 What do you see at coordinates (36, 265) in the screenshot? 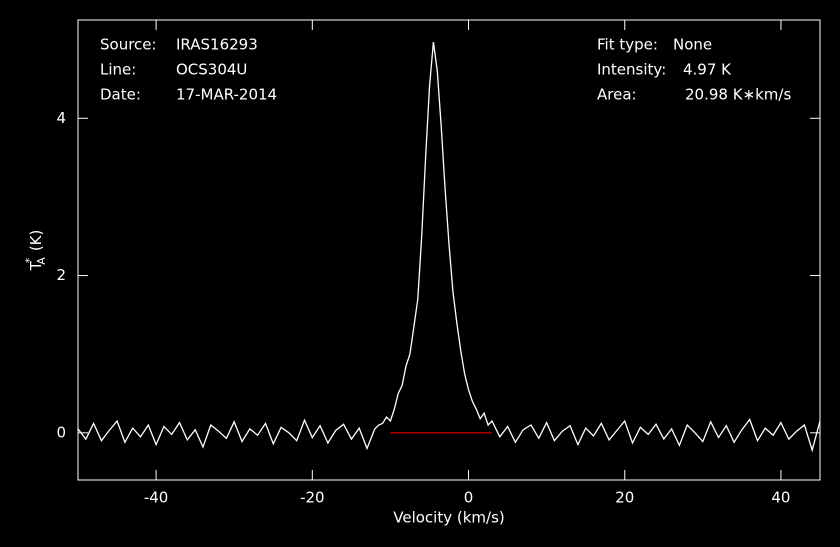
I see `y-label-main: T` at bounding box center [36, 265].